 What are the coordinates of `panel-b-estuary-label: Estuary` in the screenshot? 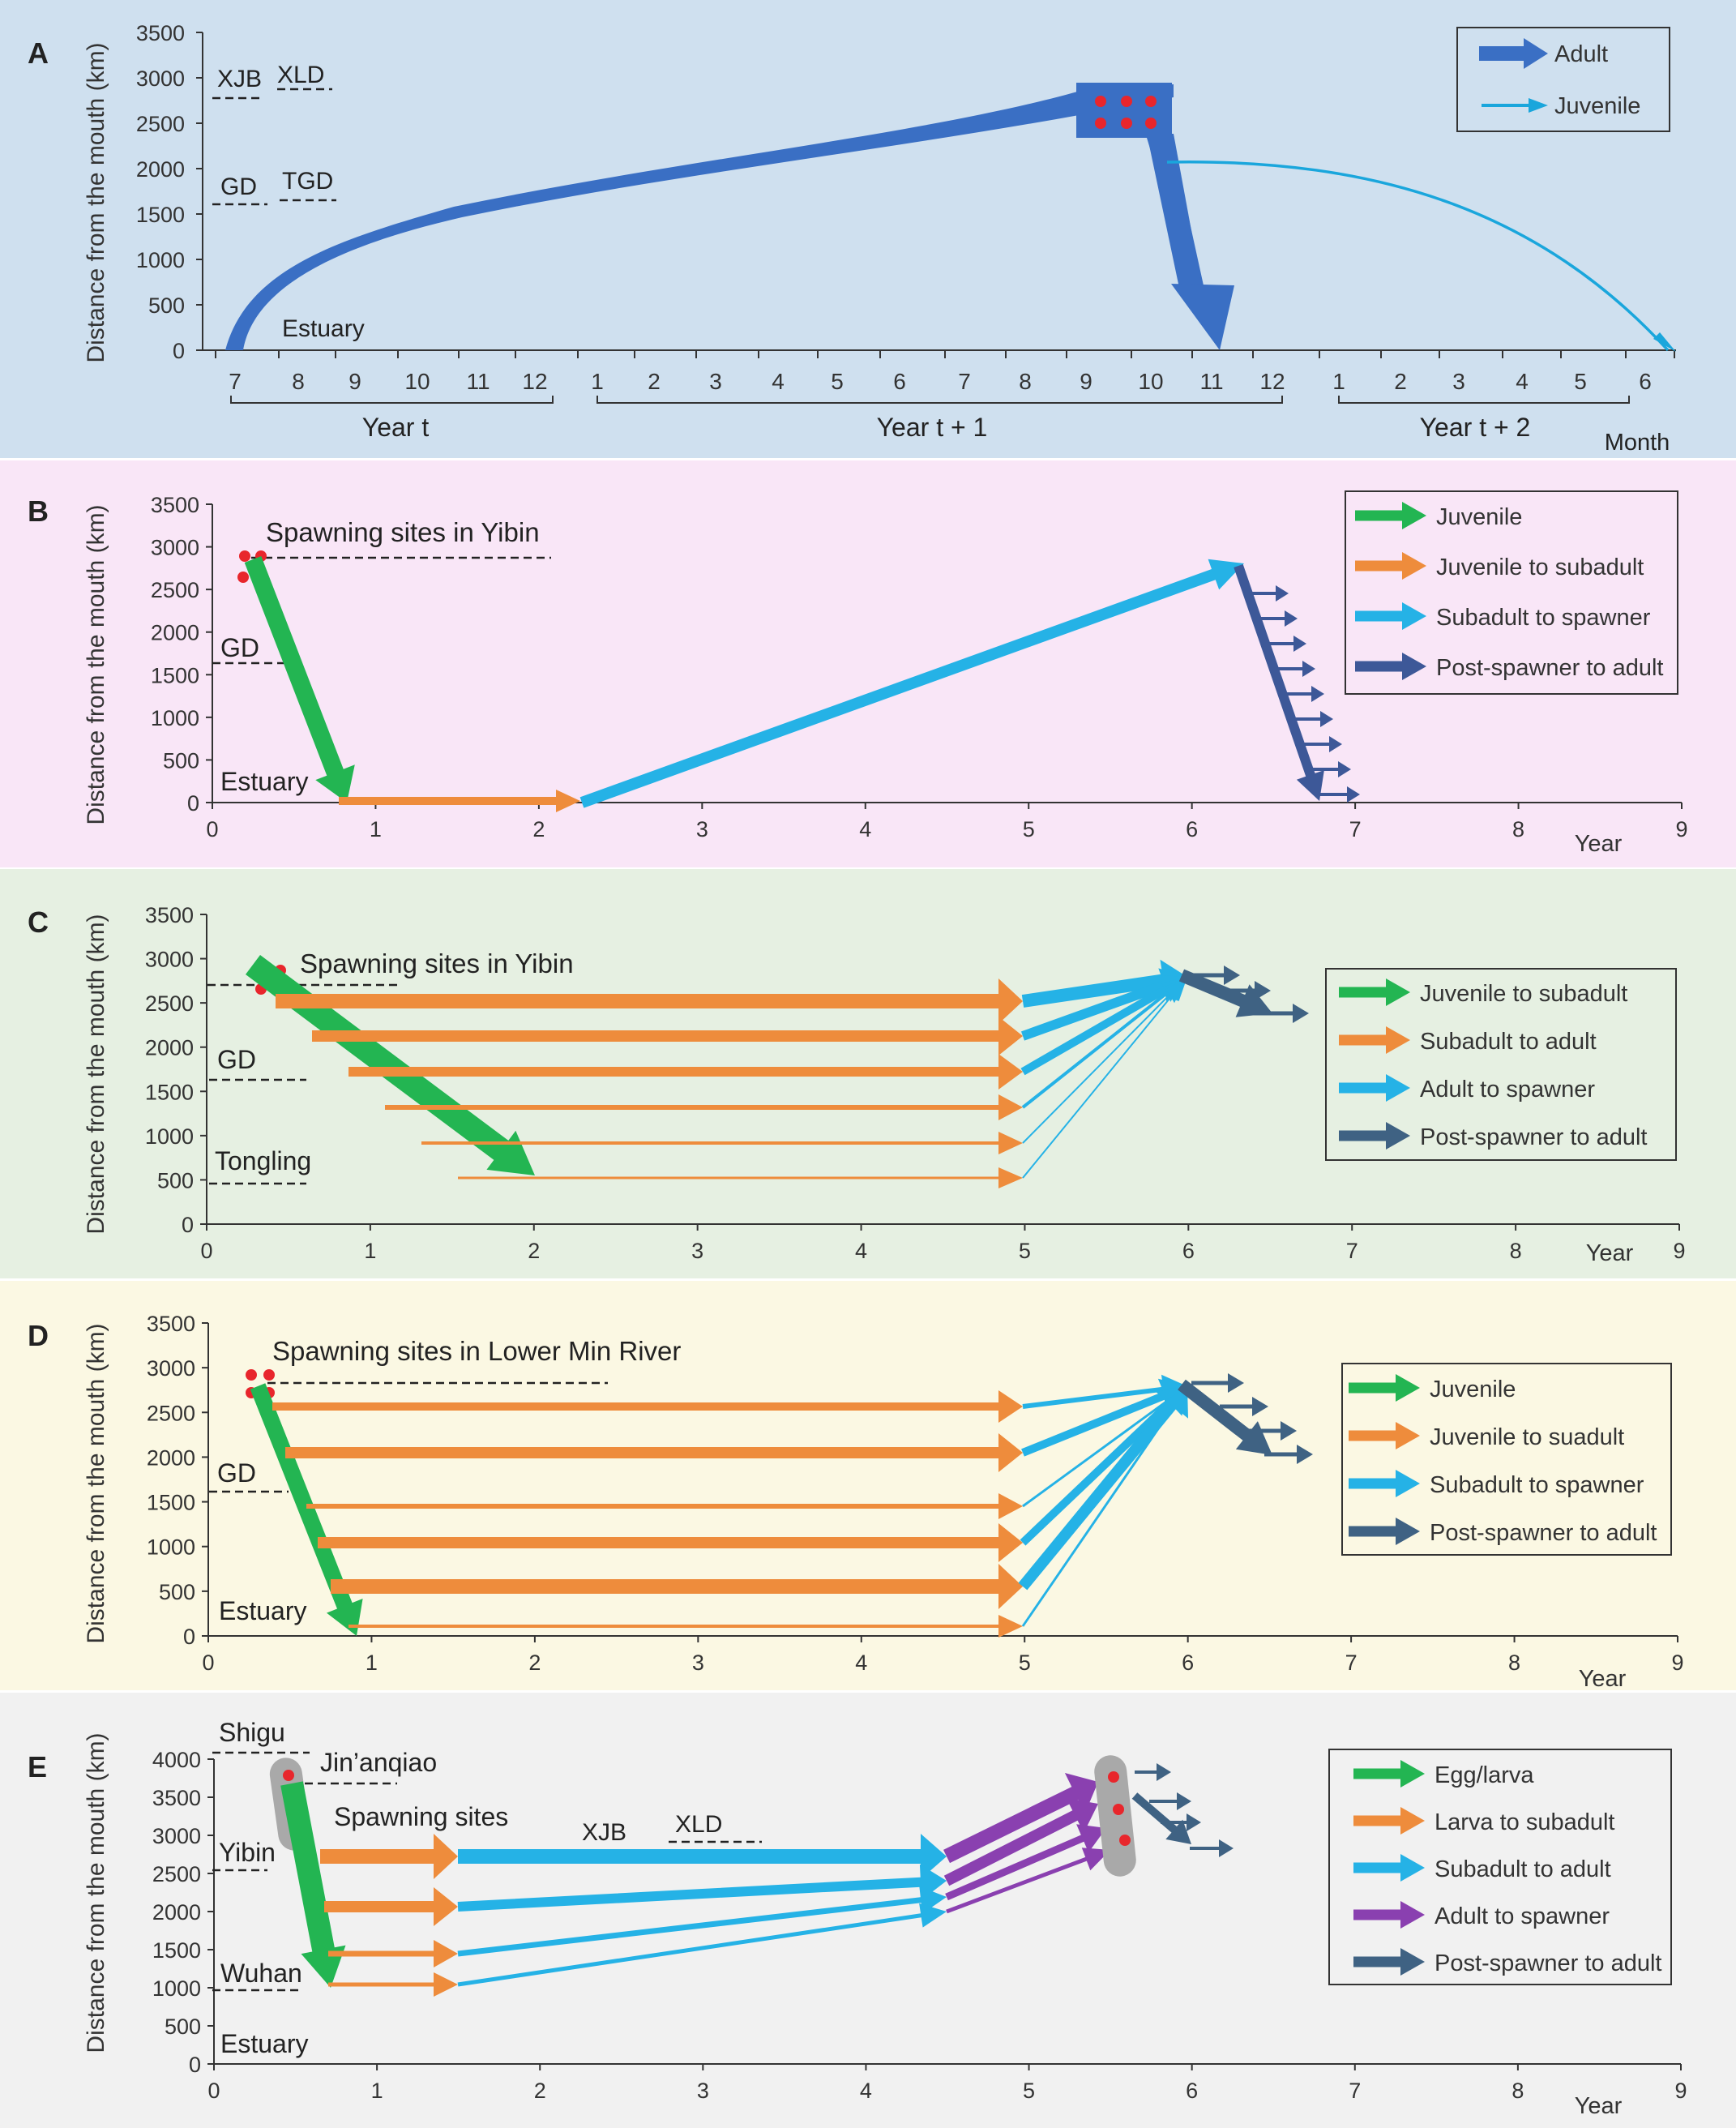 It's located at (264, 781).